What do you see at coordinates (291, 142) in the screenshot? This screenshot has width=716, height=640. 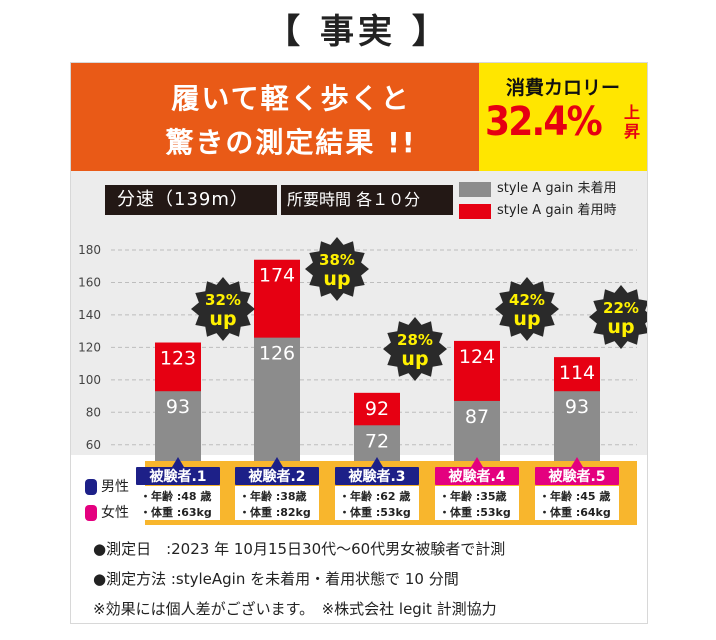 I see `headline-line-2: 驚きの測定結果 !!` at bounding box center [291, 142].